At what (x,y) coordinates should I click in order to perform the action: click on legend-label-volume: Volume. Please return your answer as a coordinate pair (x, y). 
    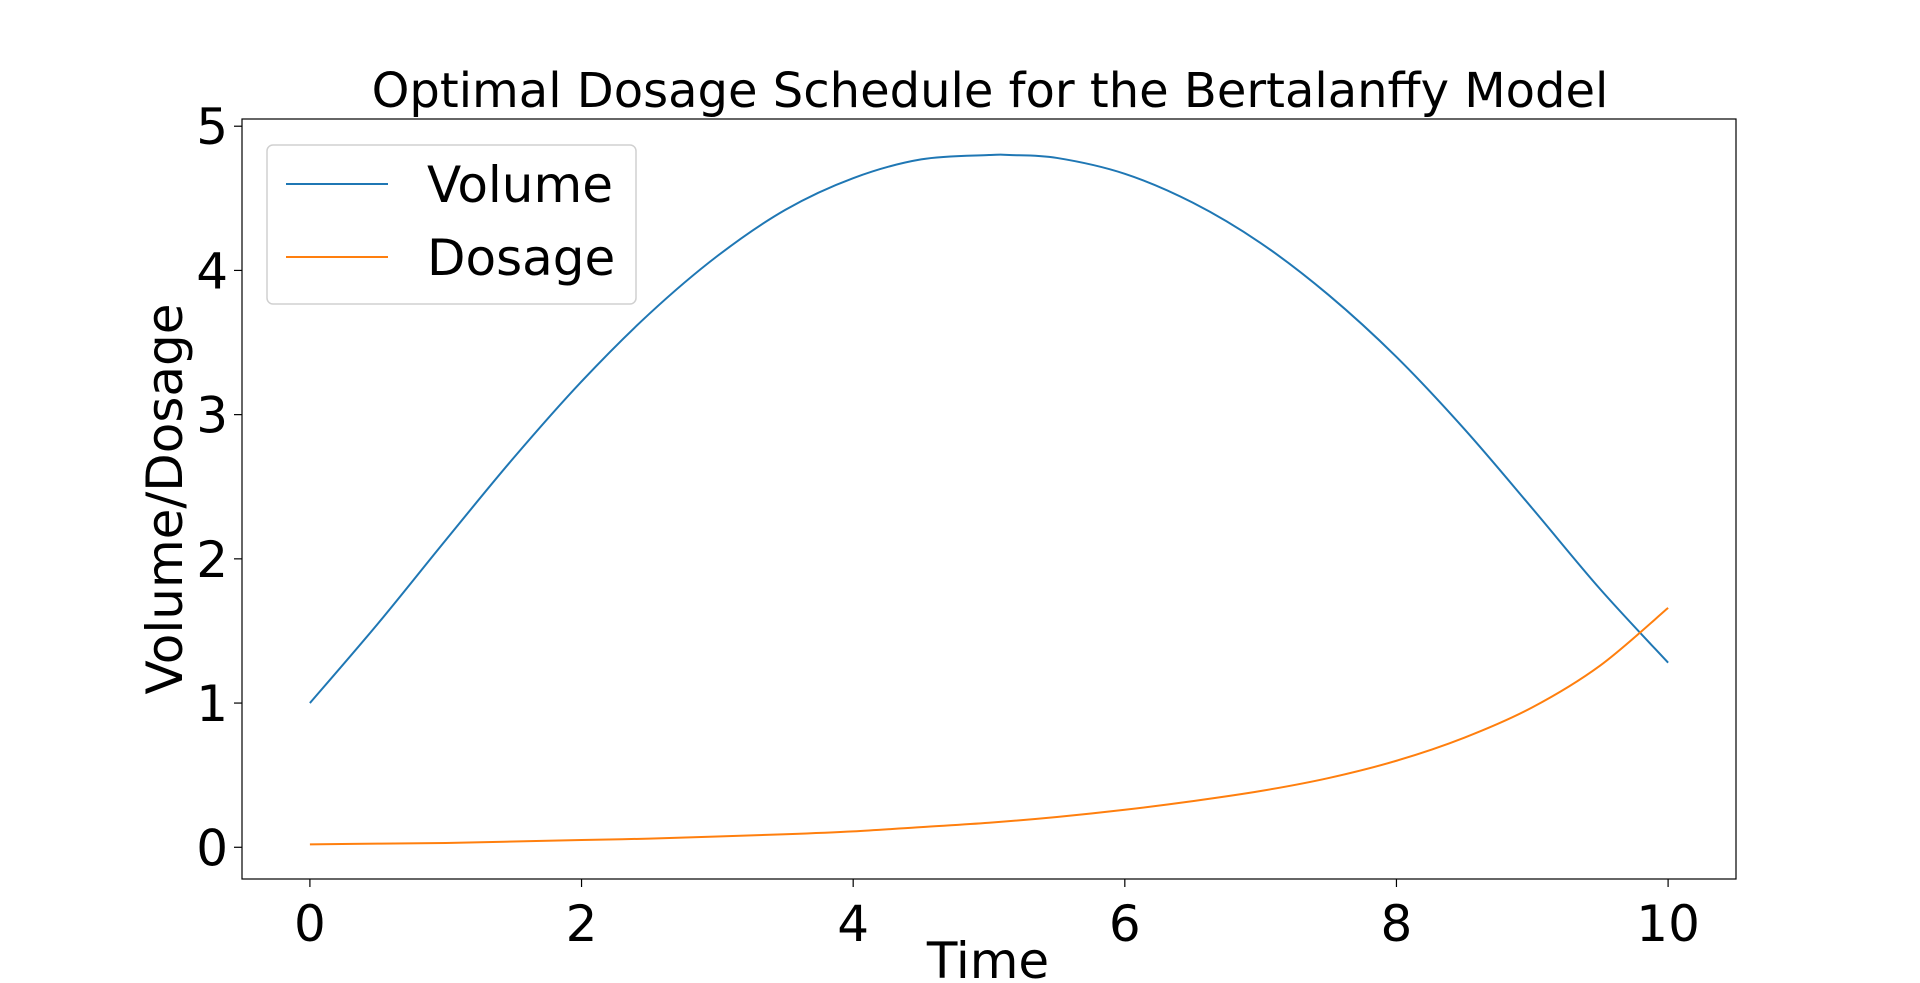
    Looking at the image, I should click on (520, 185).